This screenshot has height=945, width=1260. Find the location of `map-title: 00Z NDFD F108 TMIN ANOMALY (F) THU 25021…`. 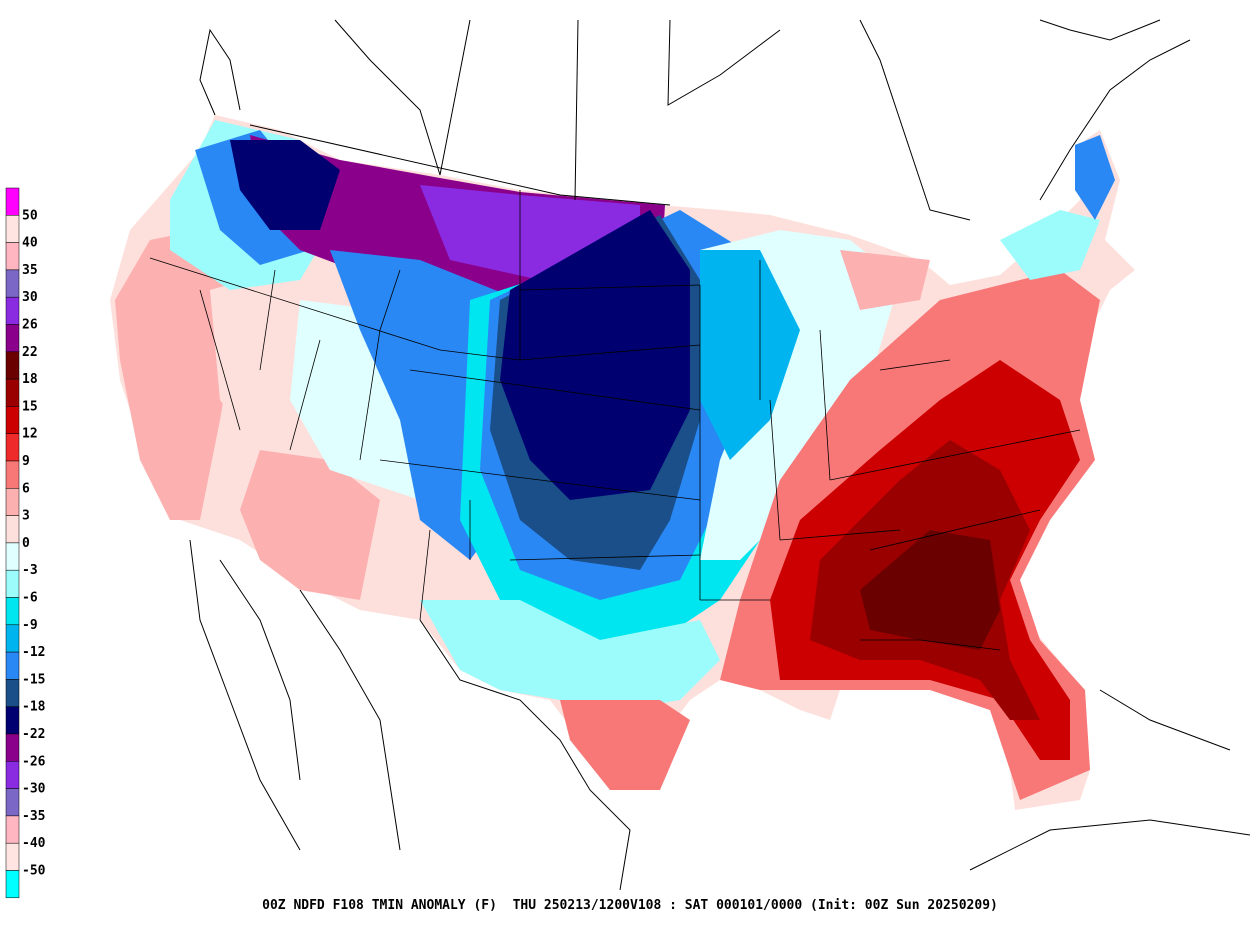

map-title: 00Z NDFD F108 TMIN ANOMALY (F) THU 25021… is located at coordinates (630, 905).